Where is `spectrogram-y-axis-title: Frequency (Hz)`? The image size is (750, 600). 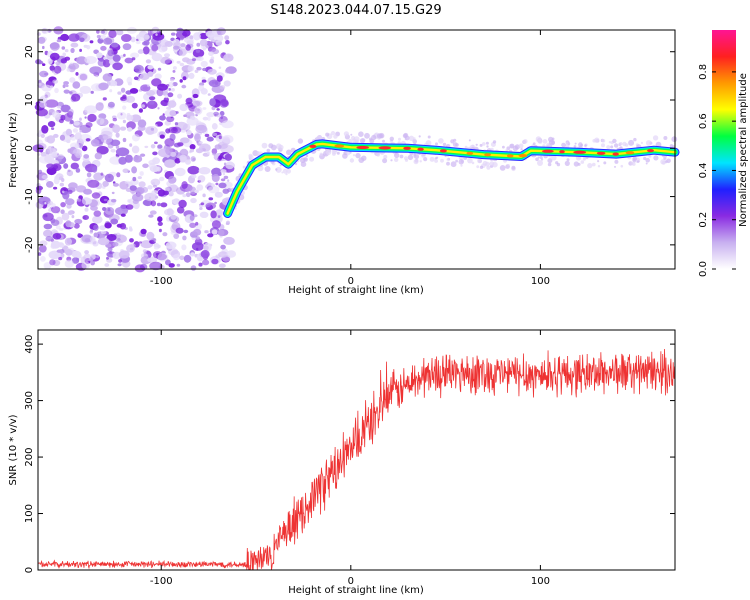 spectrogram-y-axis-title: Frequency (Hz) is located at coordinates (13, 150).